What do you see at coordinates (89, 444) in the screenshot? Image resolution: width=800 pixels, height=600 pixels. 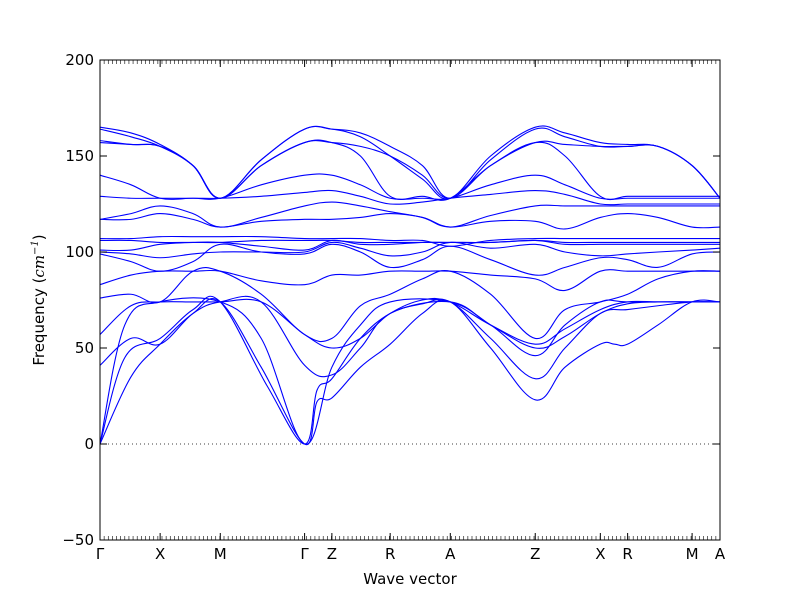 I see `y-tick-label: 0` at bounding box center [89, 444].